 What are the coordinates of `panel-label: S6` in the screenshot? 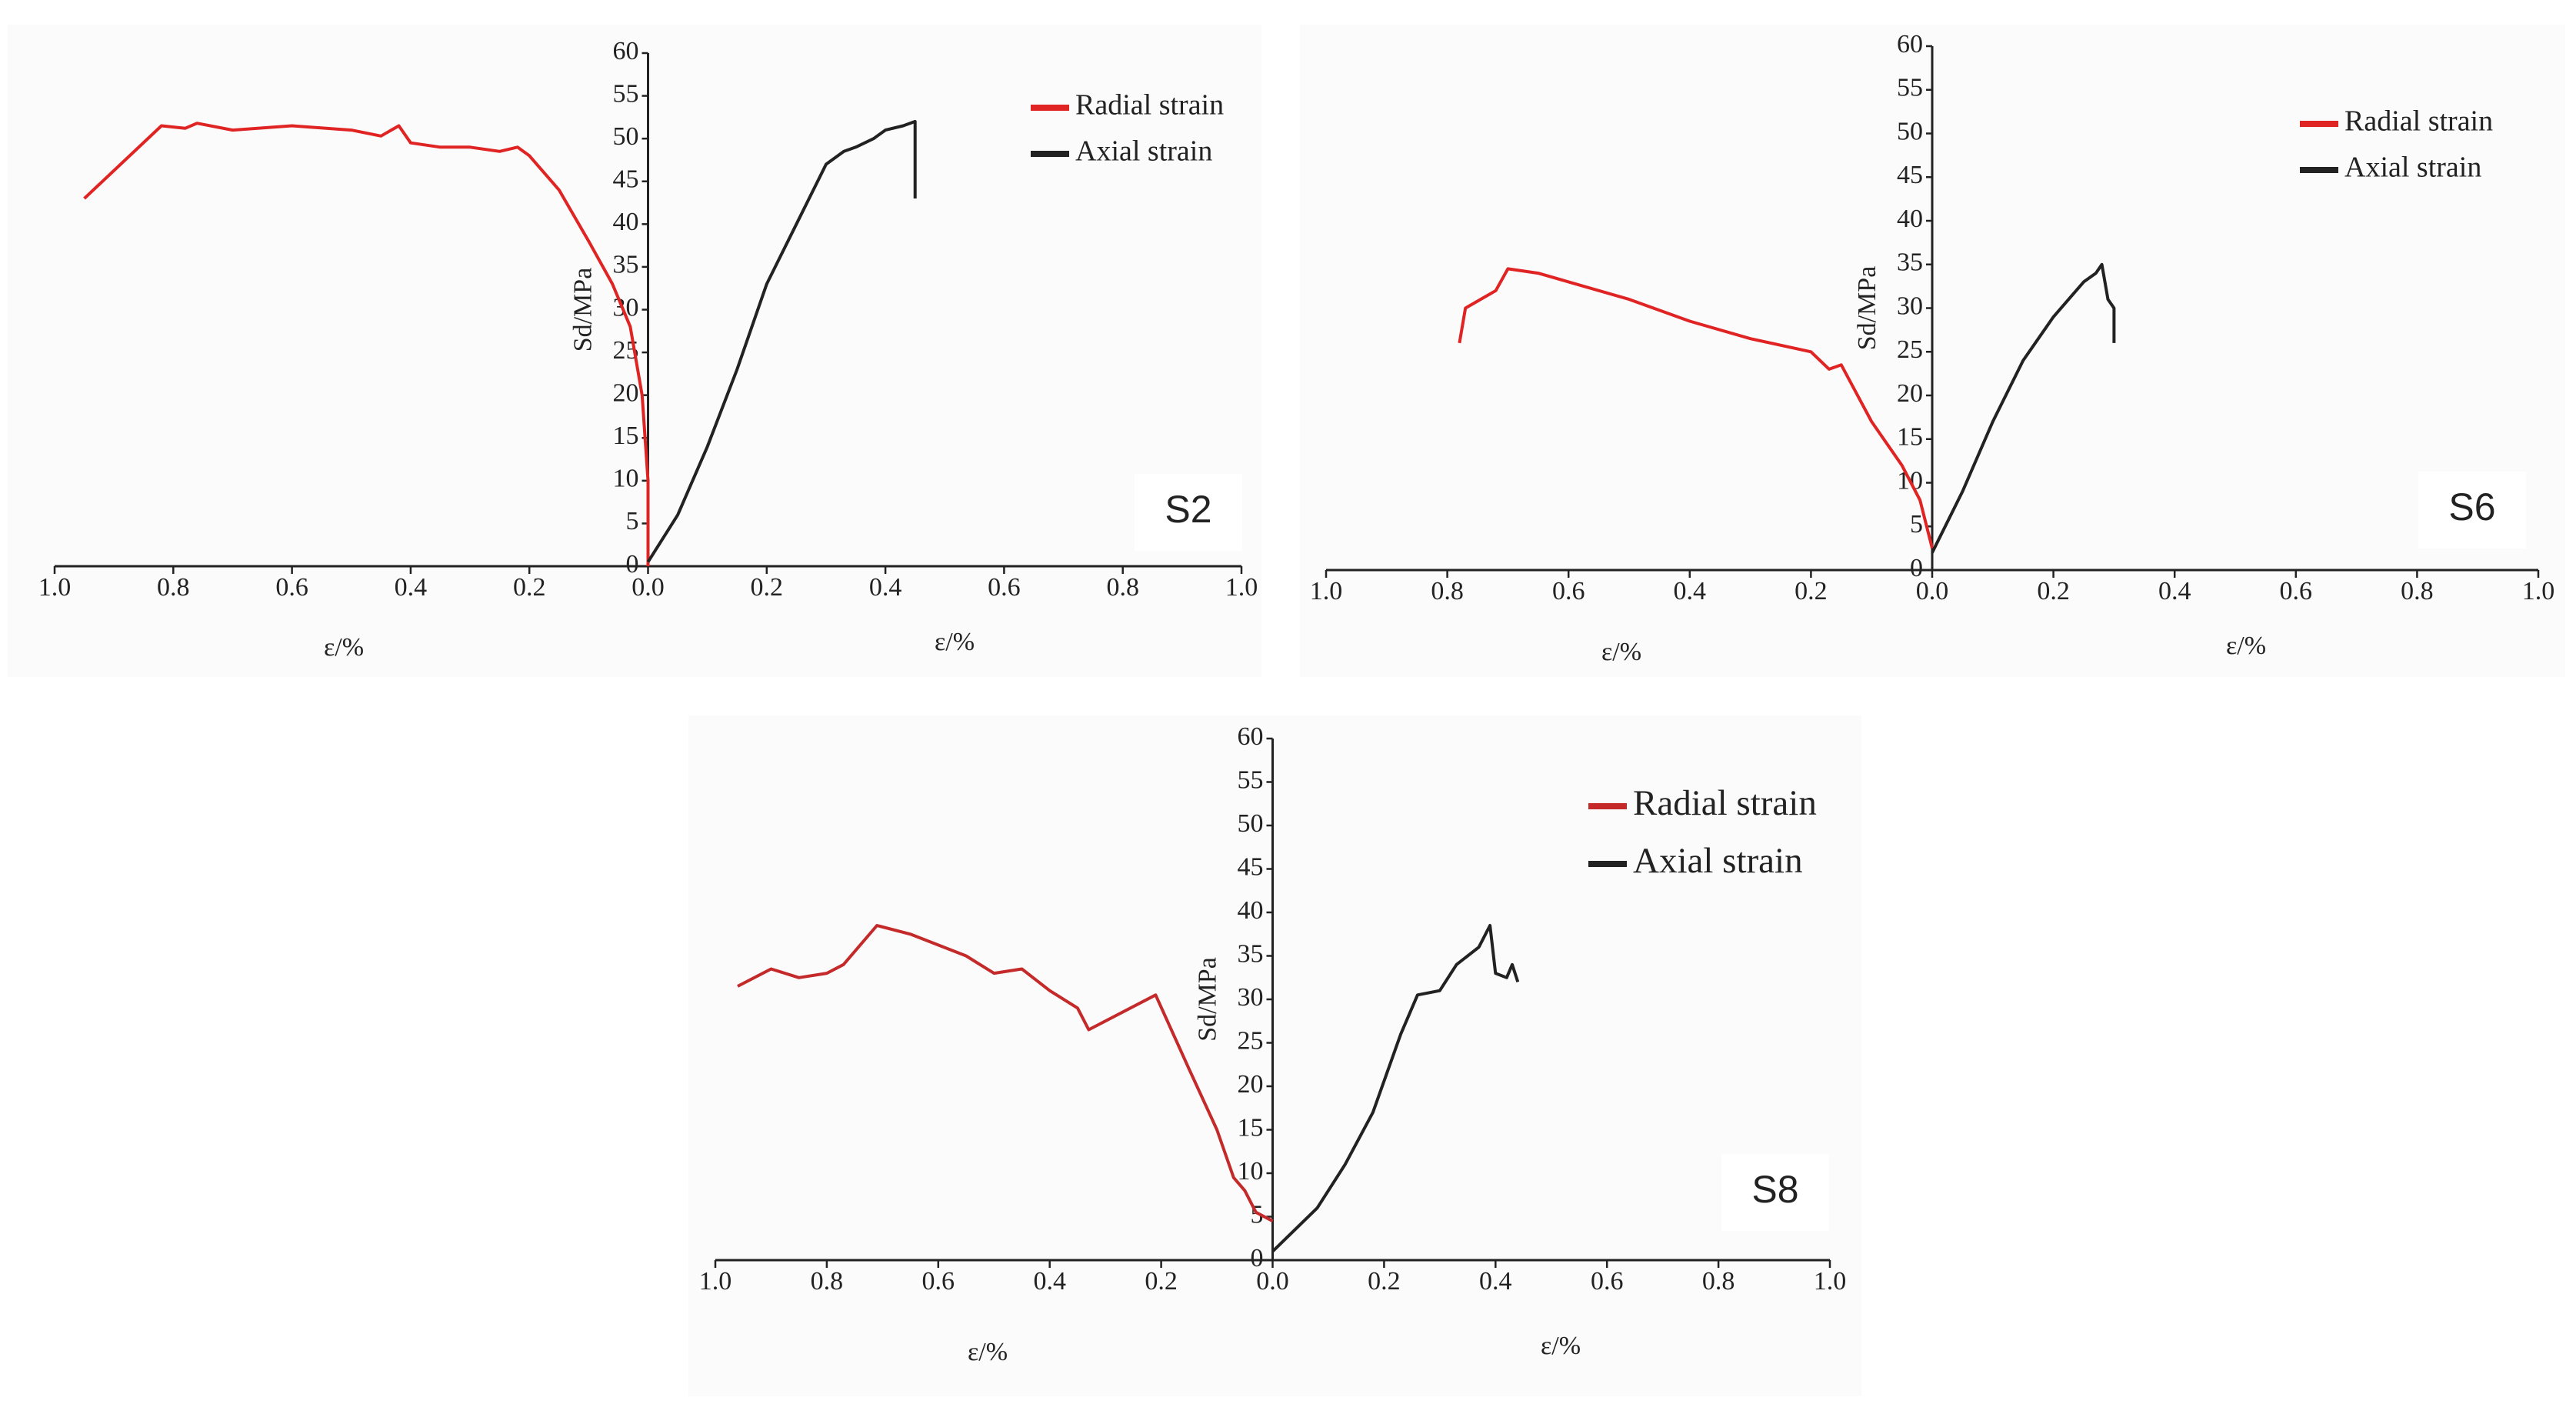 It's located at (2471, 507).